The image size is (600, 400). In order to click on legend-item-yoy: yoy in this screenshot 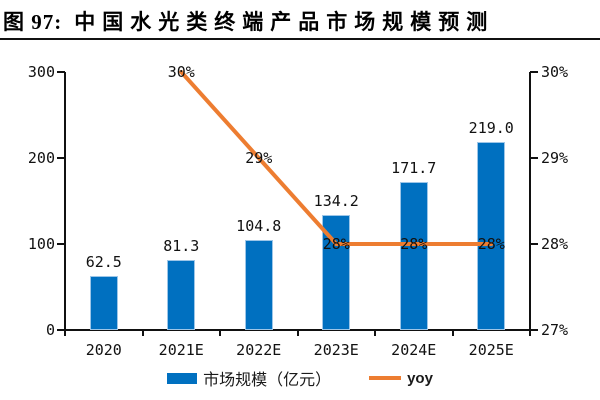, I will do `click(401, 378)`.